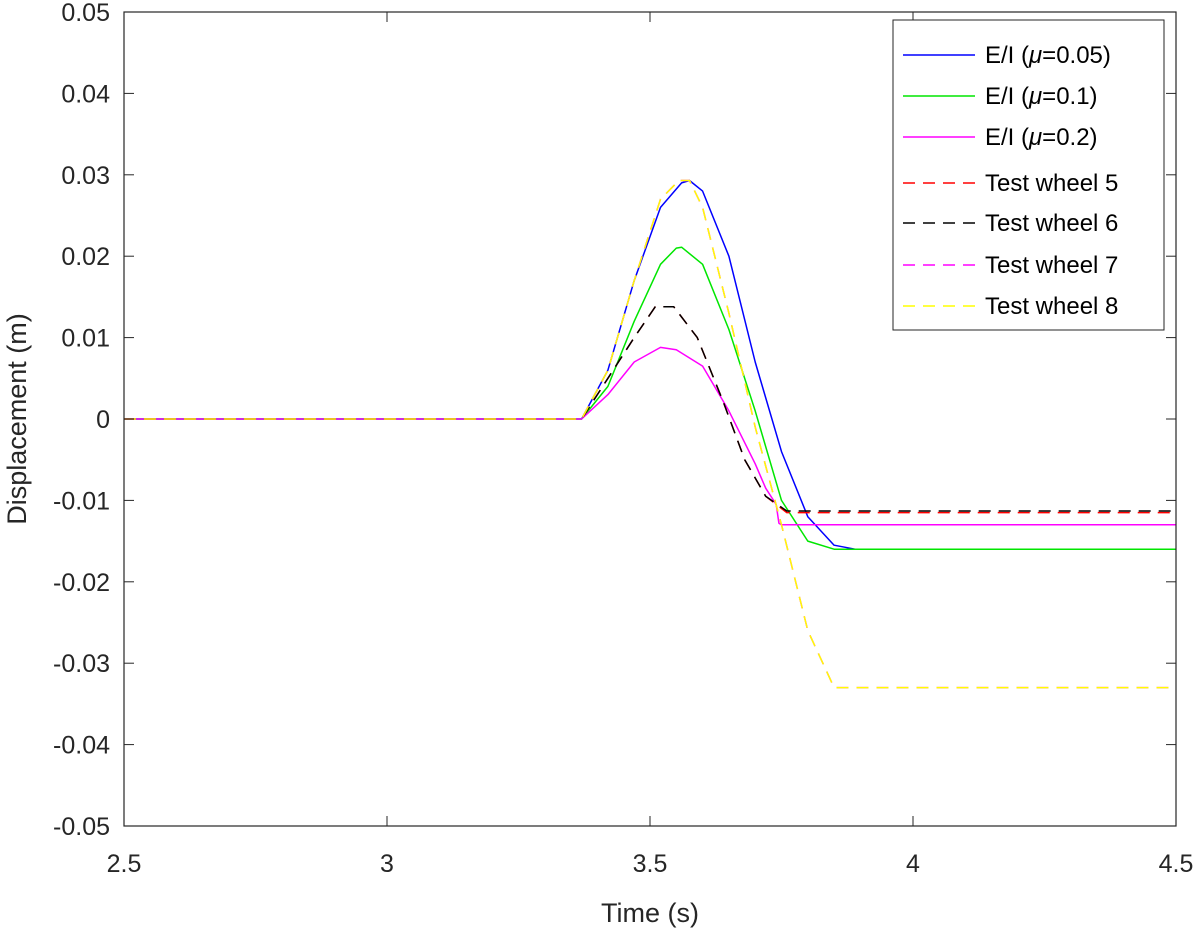 This screenshot has width=1200, height=933. I want to click on legend-entry-test-wheel-5: Test wheel 5, so click(1051, 183).